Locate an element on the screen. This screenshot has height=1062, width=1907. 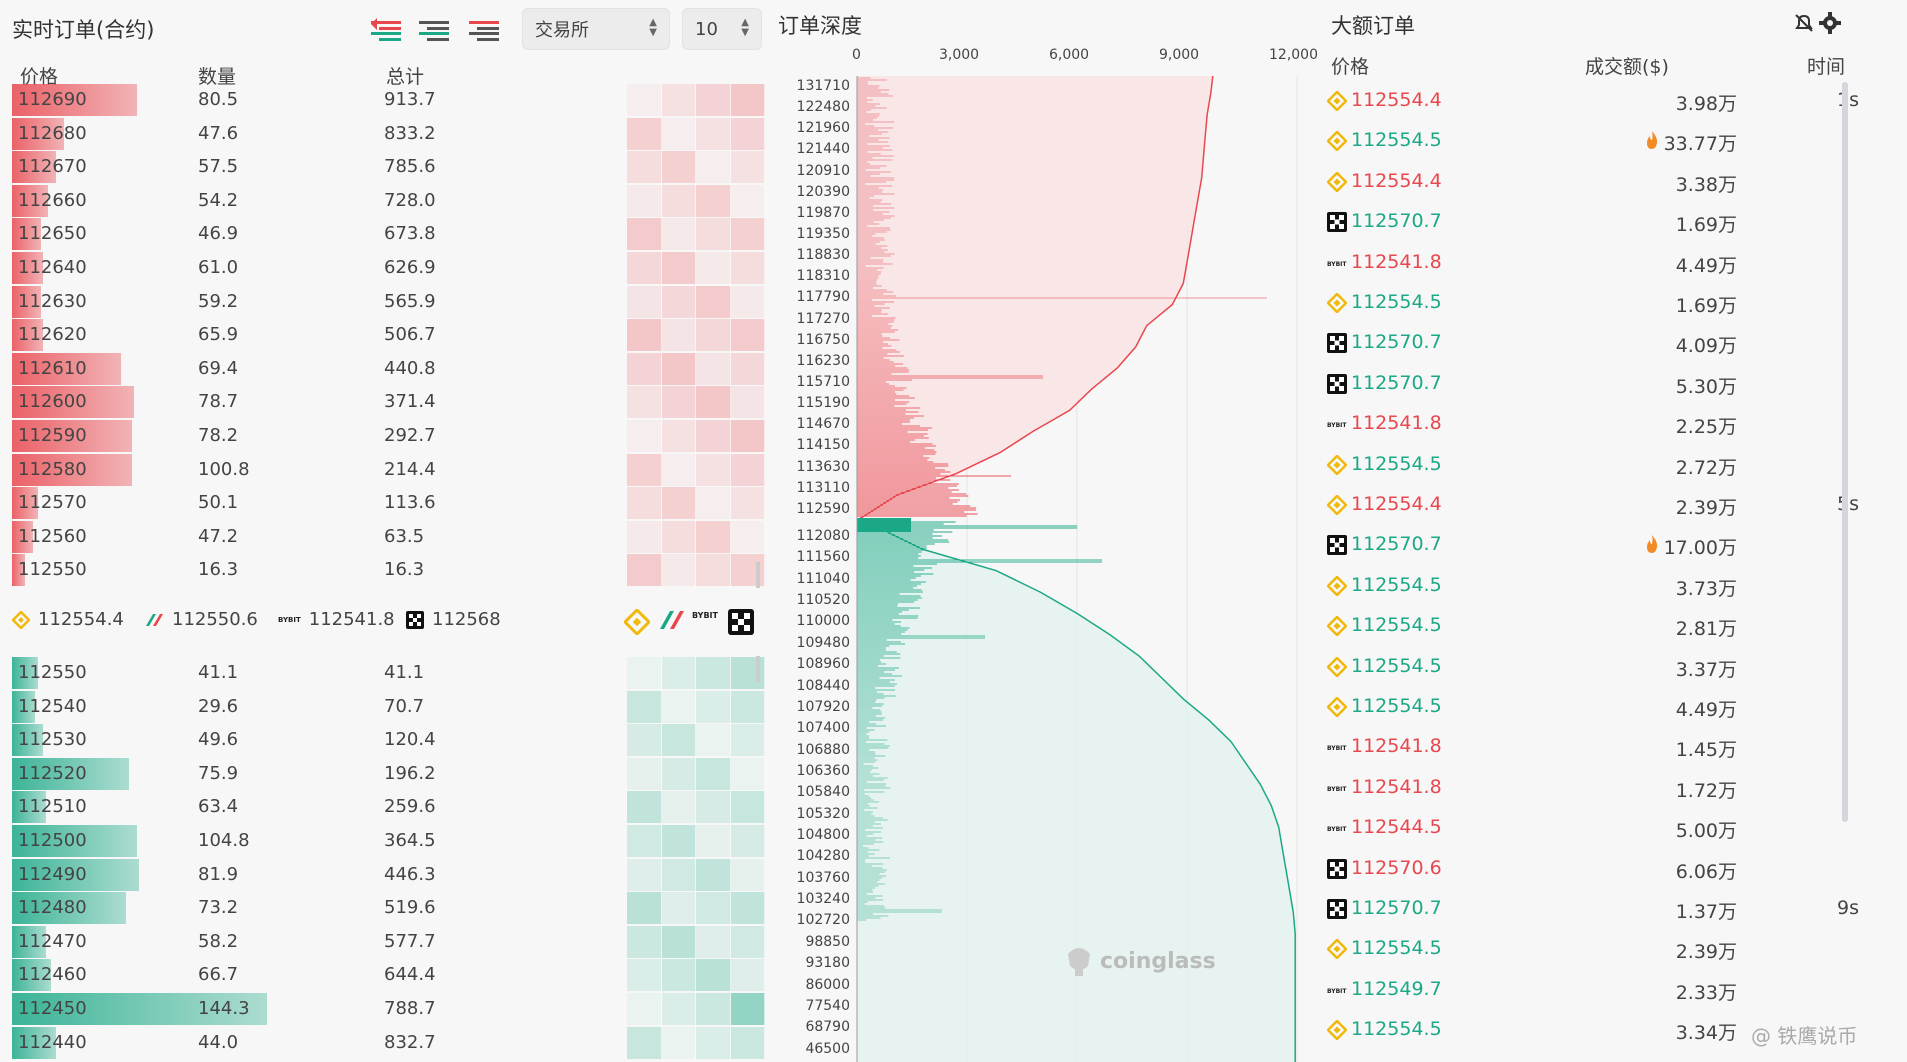
bid-row: 112490 81.9 446.3 is located at coordinates (388, 874).